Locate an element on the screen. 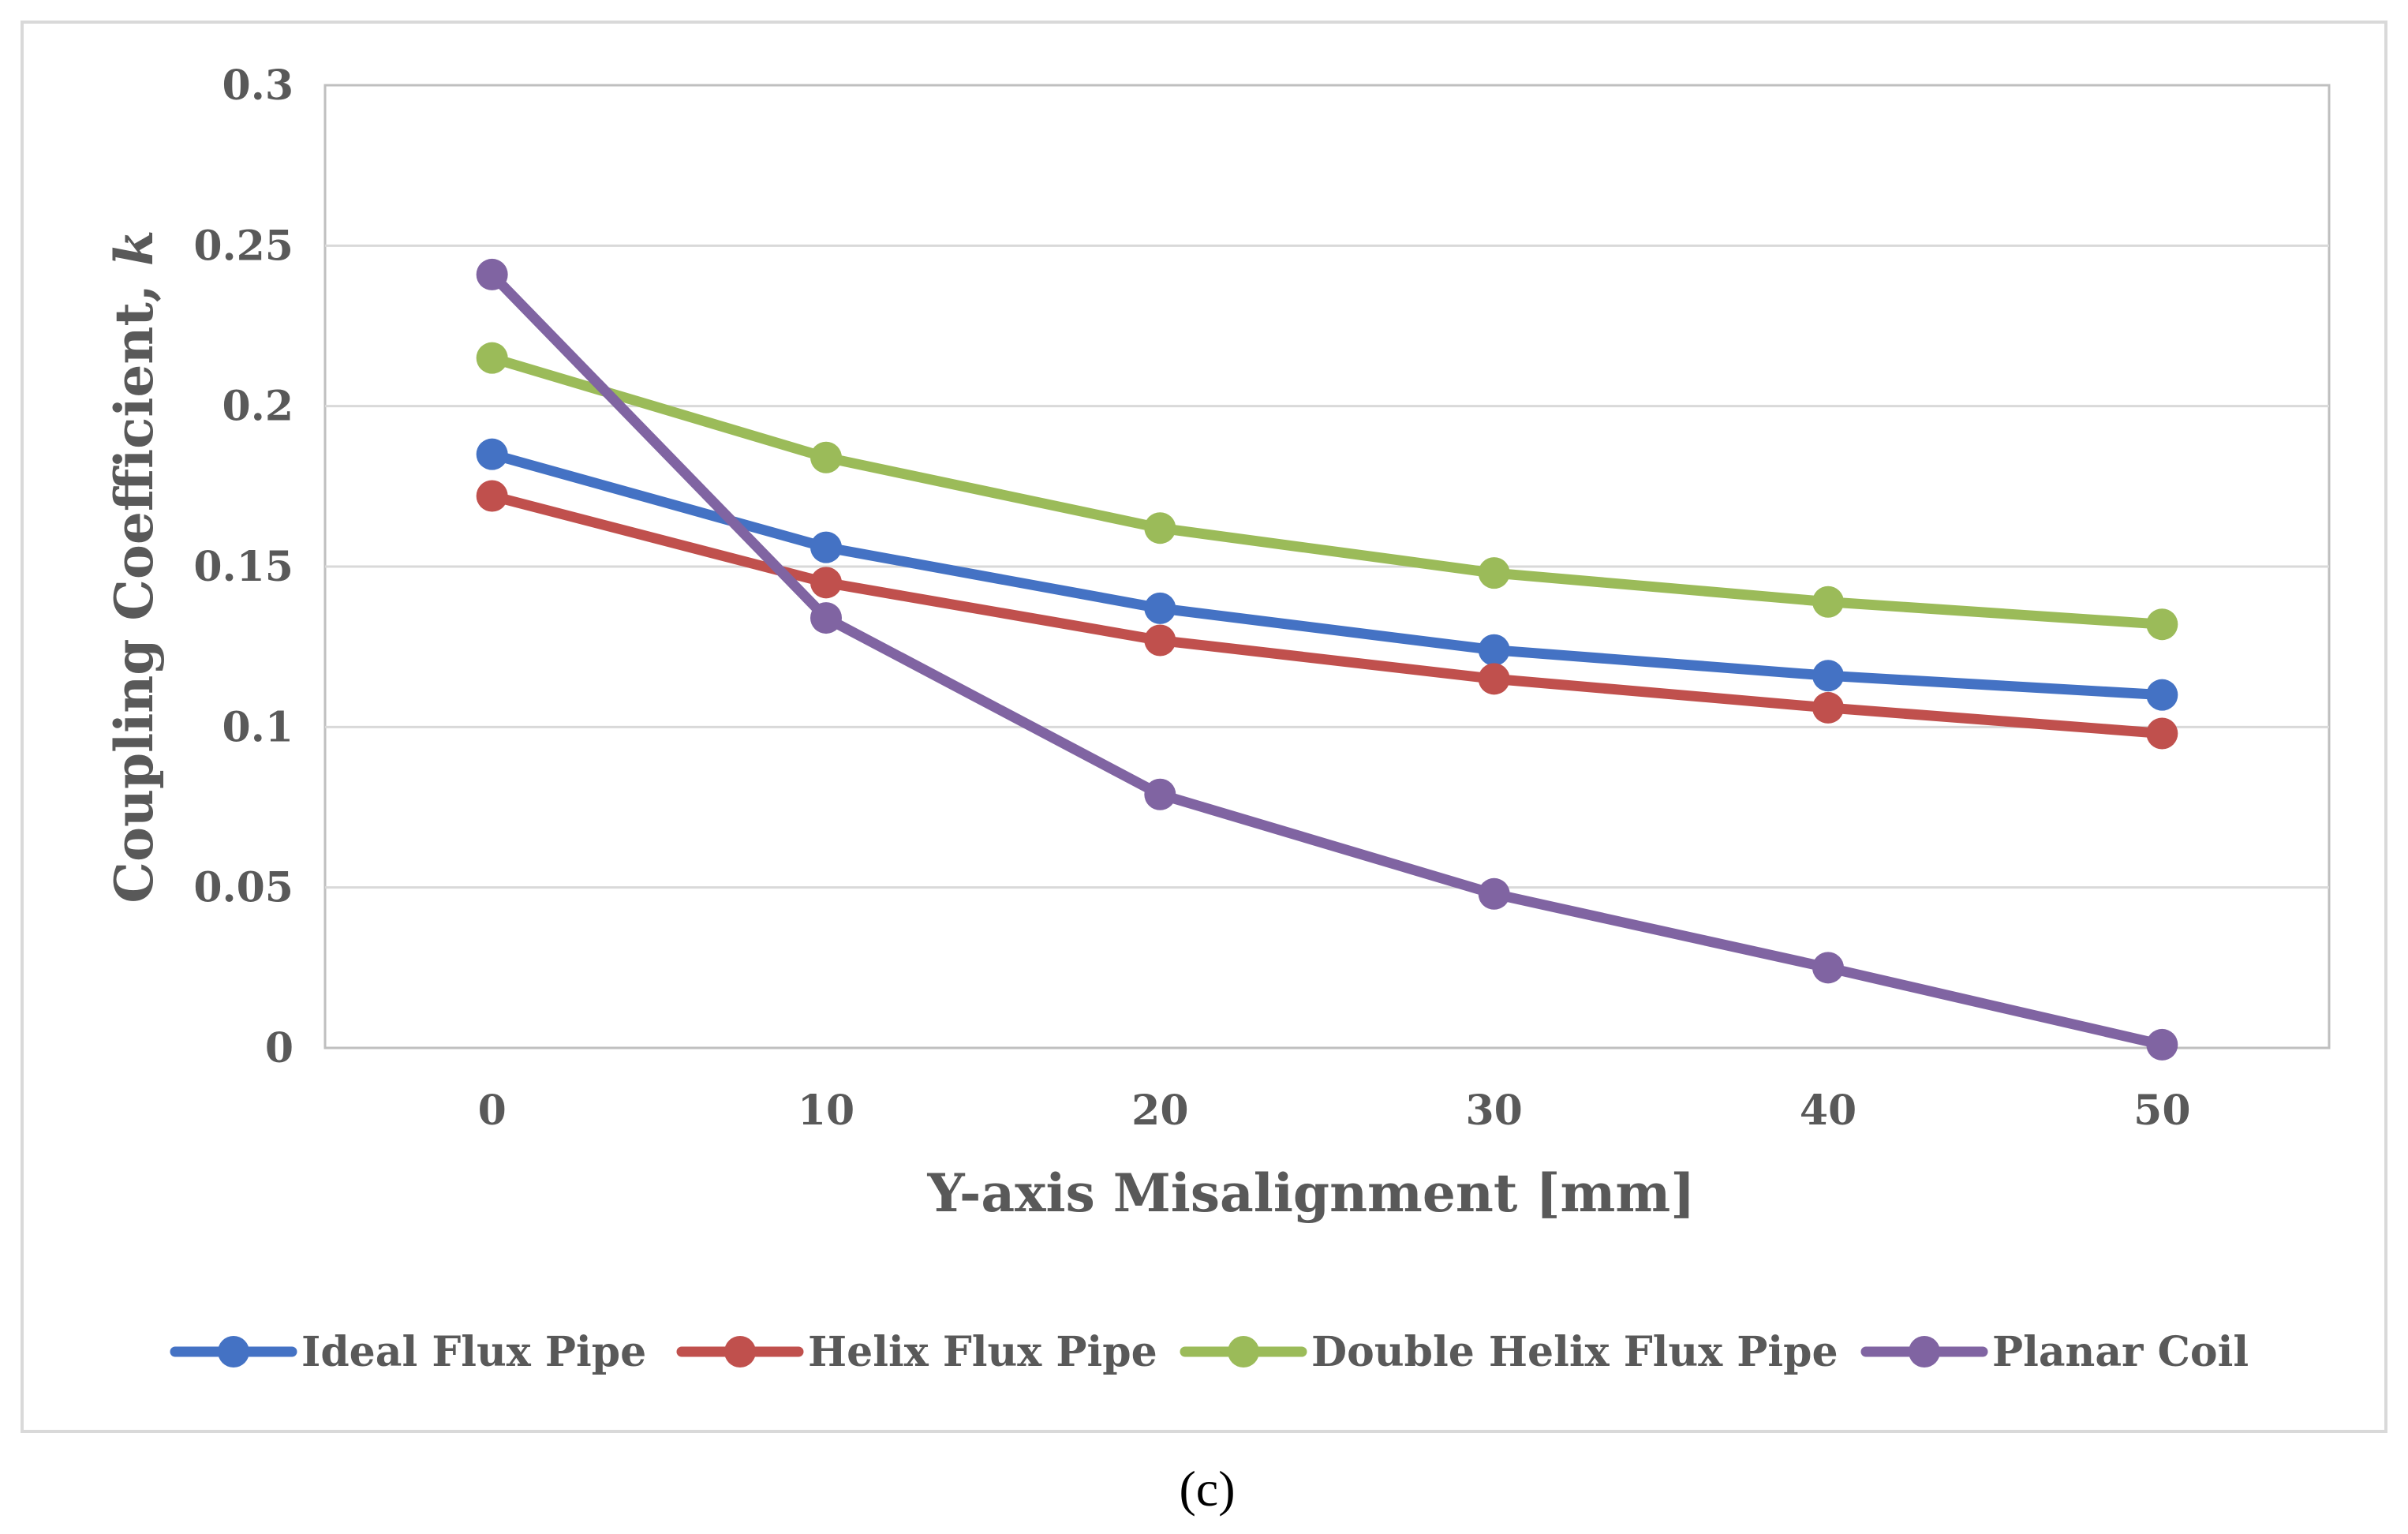  series-line-double-helix-flux-pipe is located at coordinates (1327, 491).